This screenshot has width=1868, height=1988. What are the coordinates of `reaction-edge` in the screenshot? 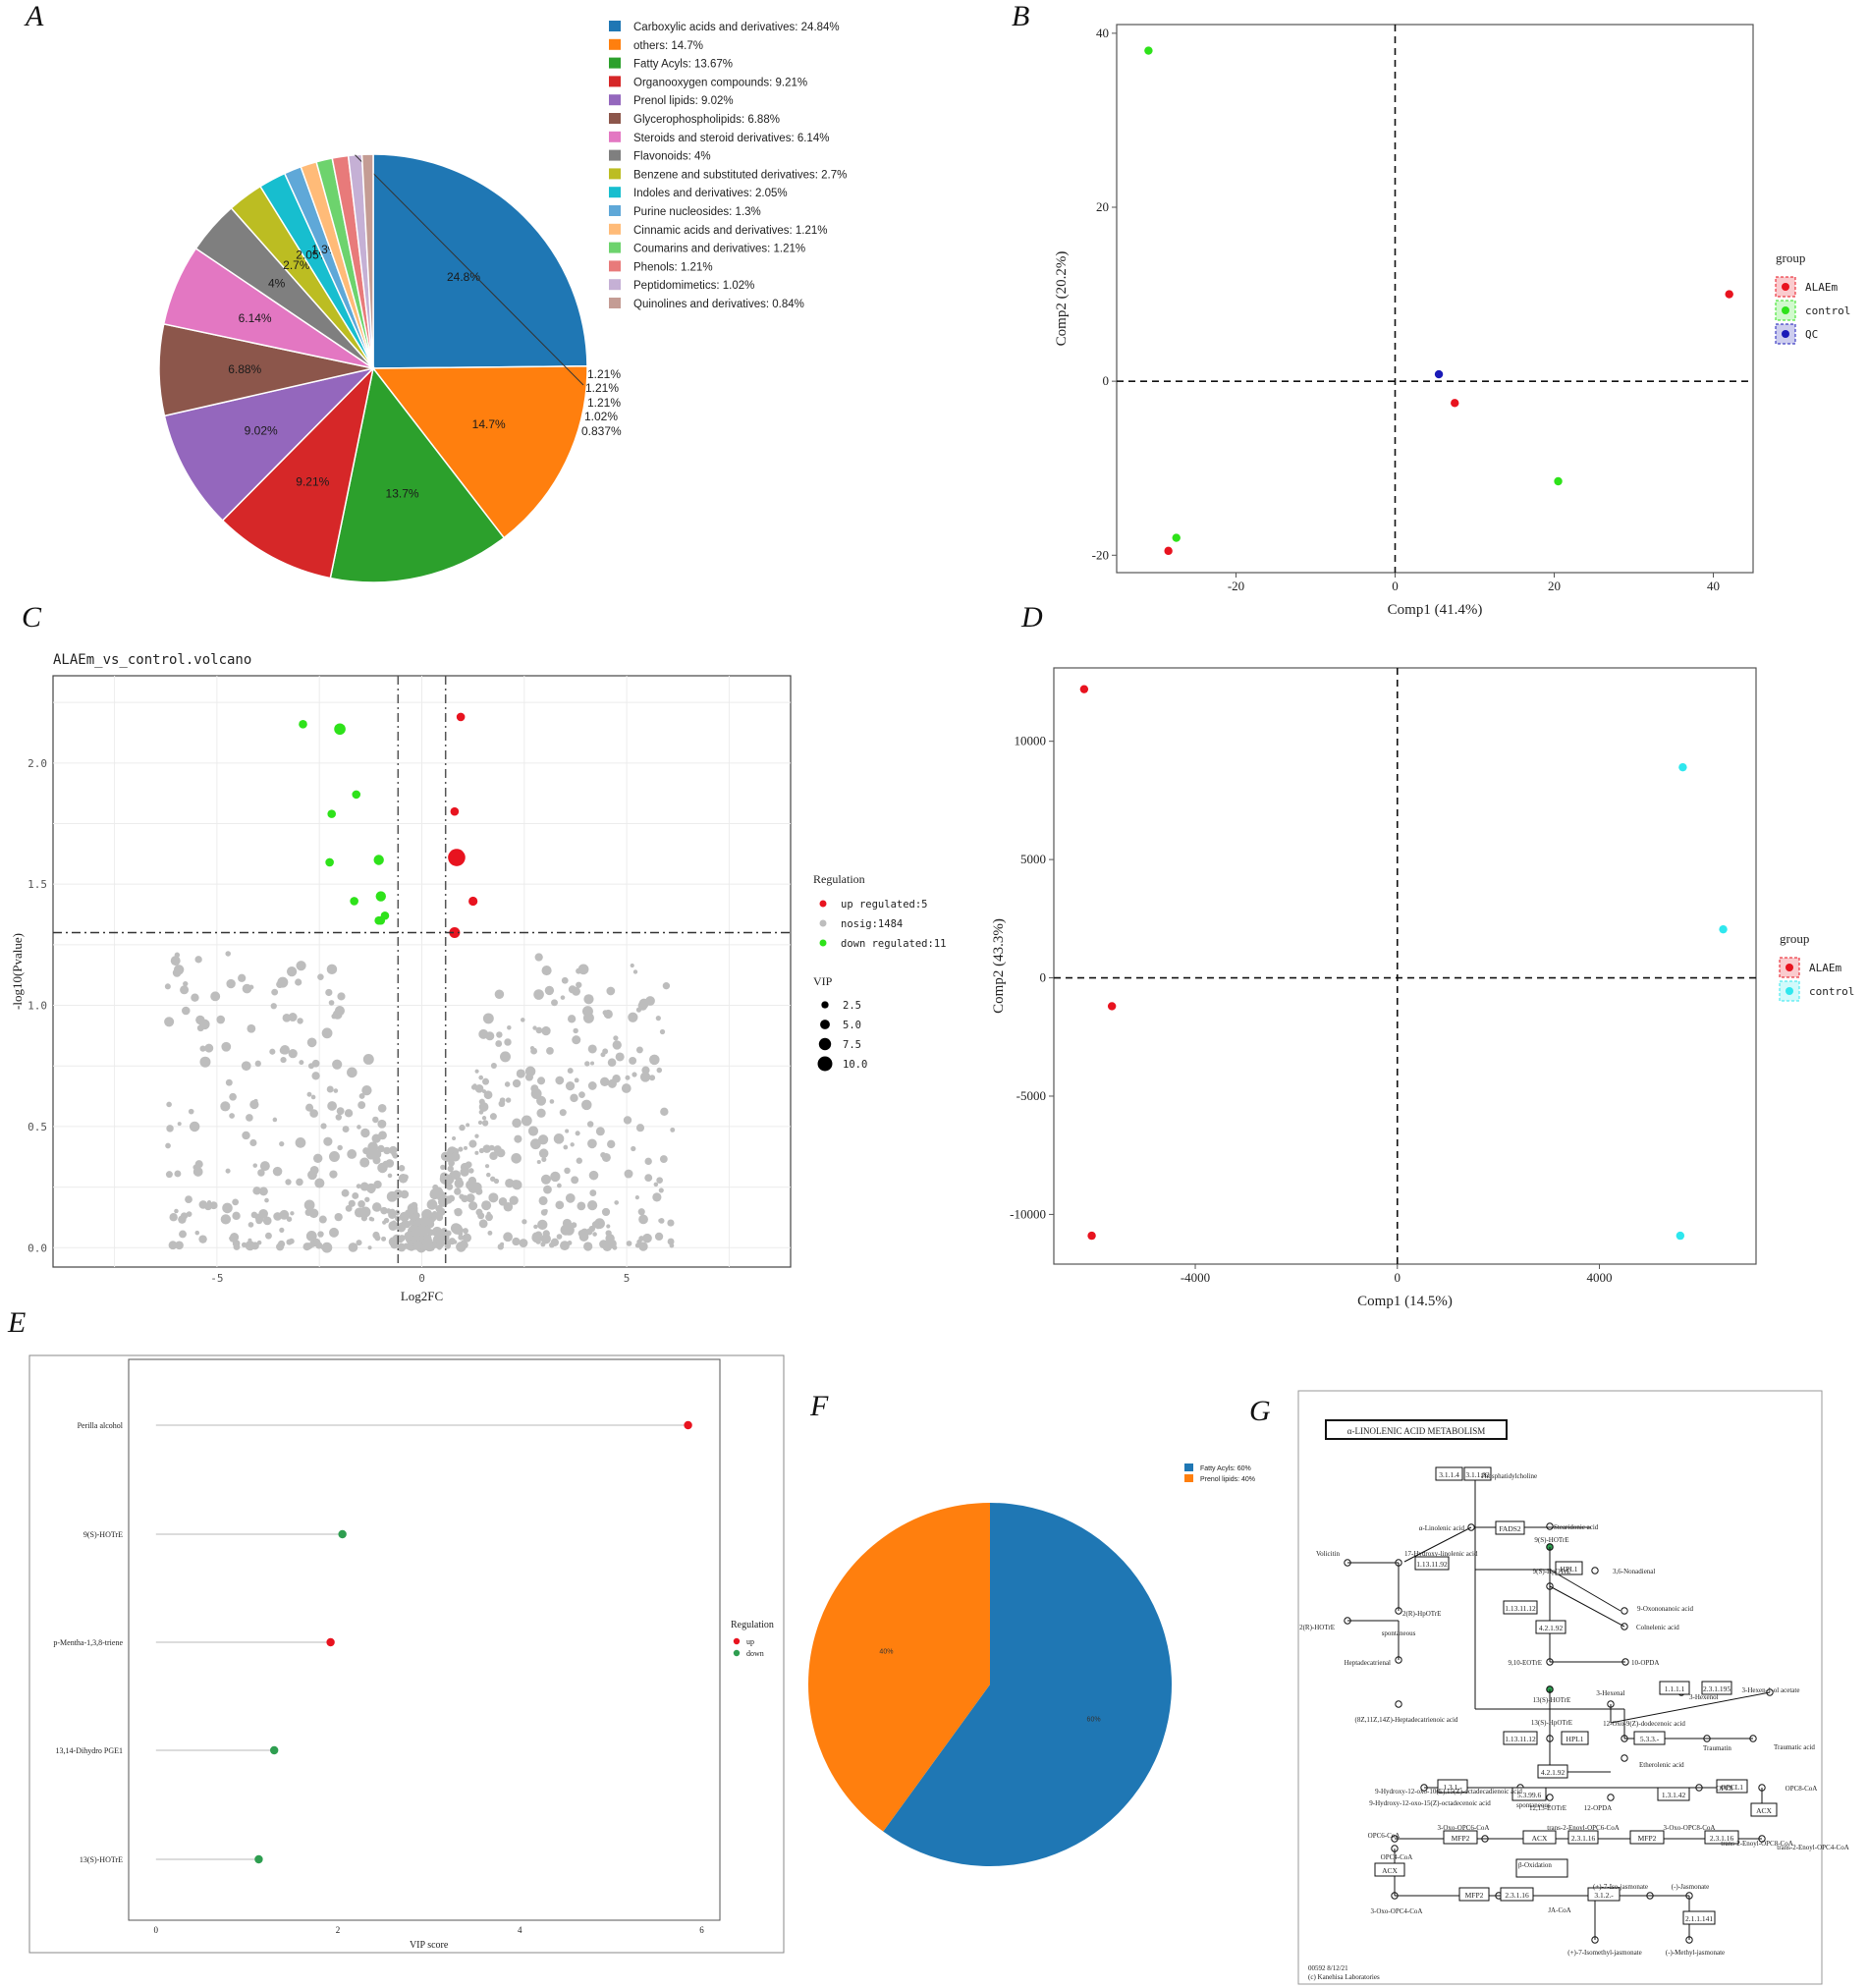 It's located at (1690, 1707).